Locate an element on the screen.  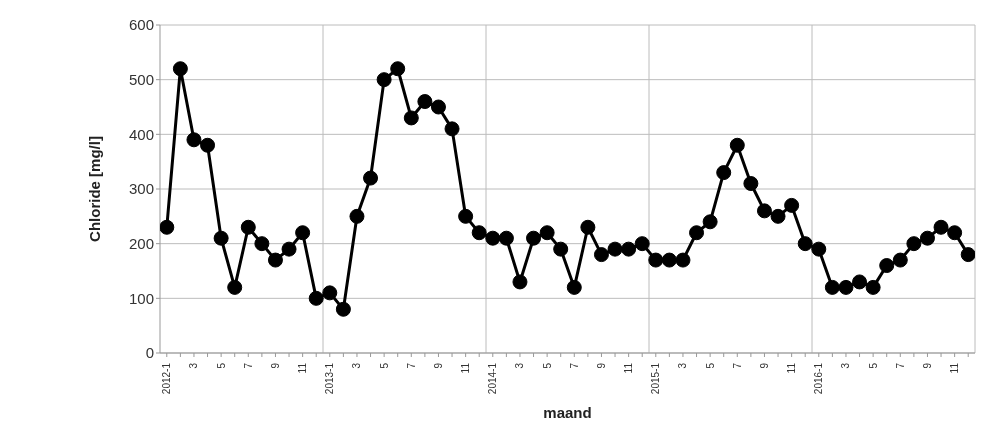
y-axis-title: Chloride [mg/l] is located at coordinates (95, 189).